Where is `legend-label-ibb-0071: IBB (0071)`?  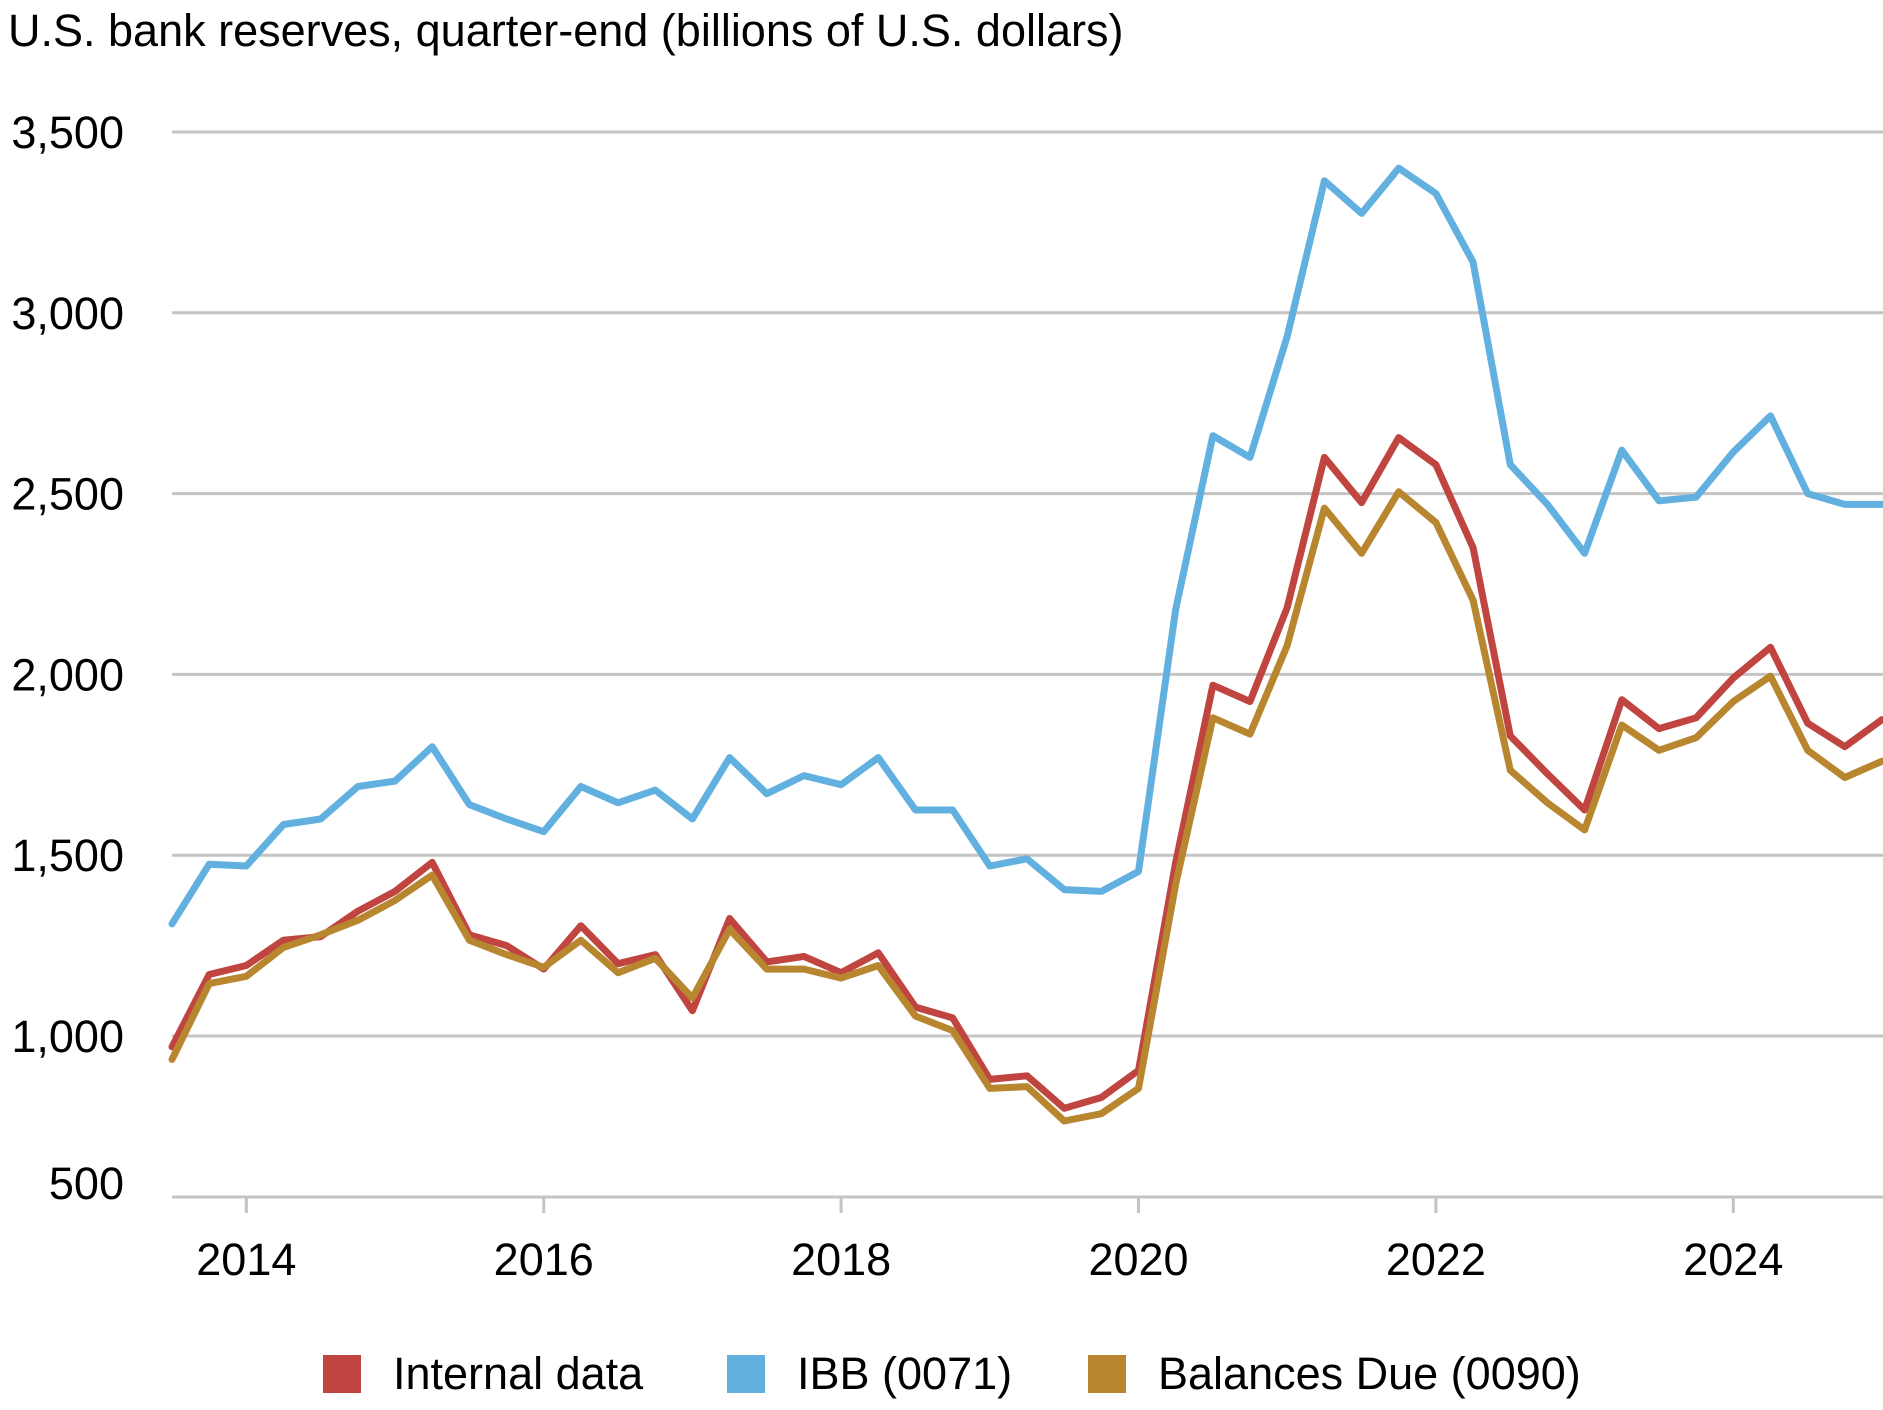 legend-label-ibb-0071: IBB (0071) is located at coordinates (904, 1373).